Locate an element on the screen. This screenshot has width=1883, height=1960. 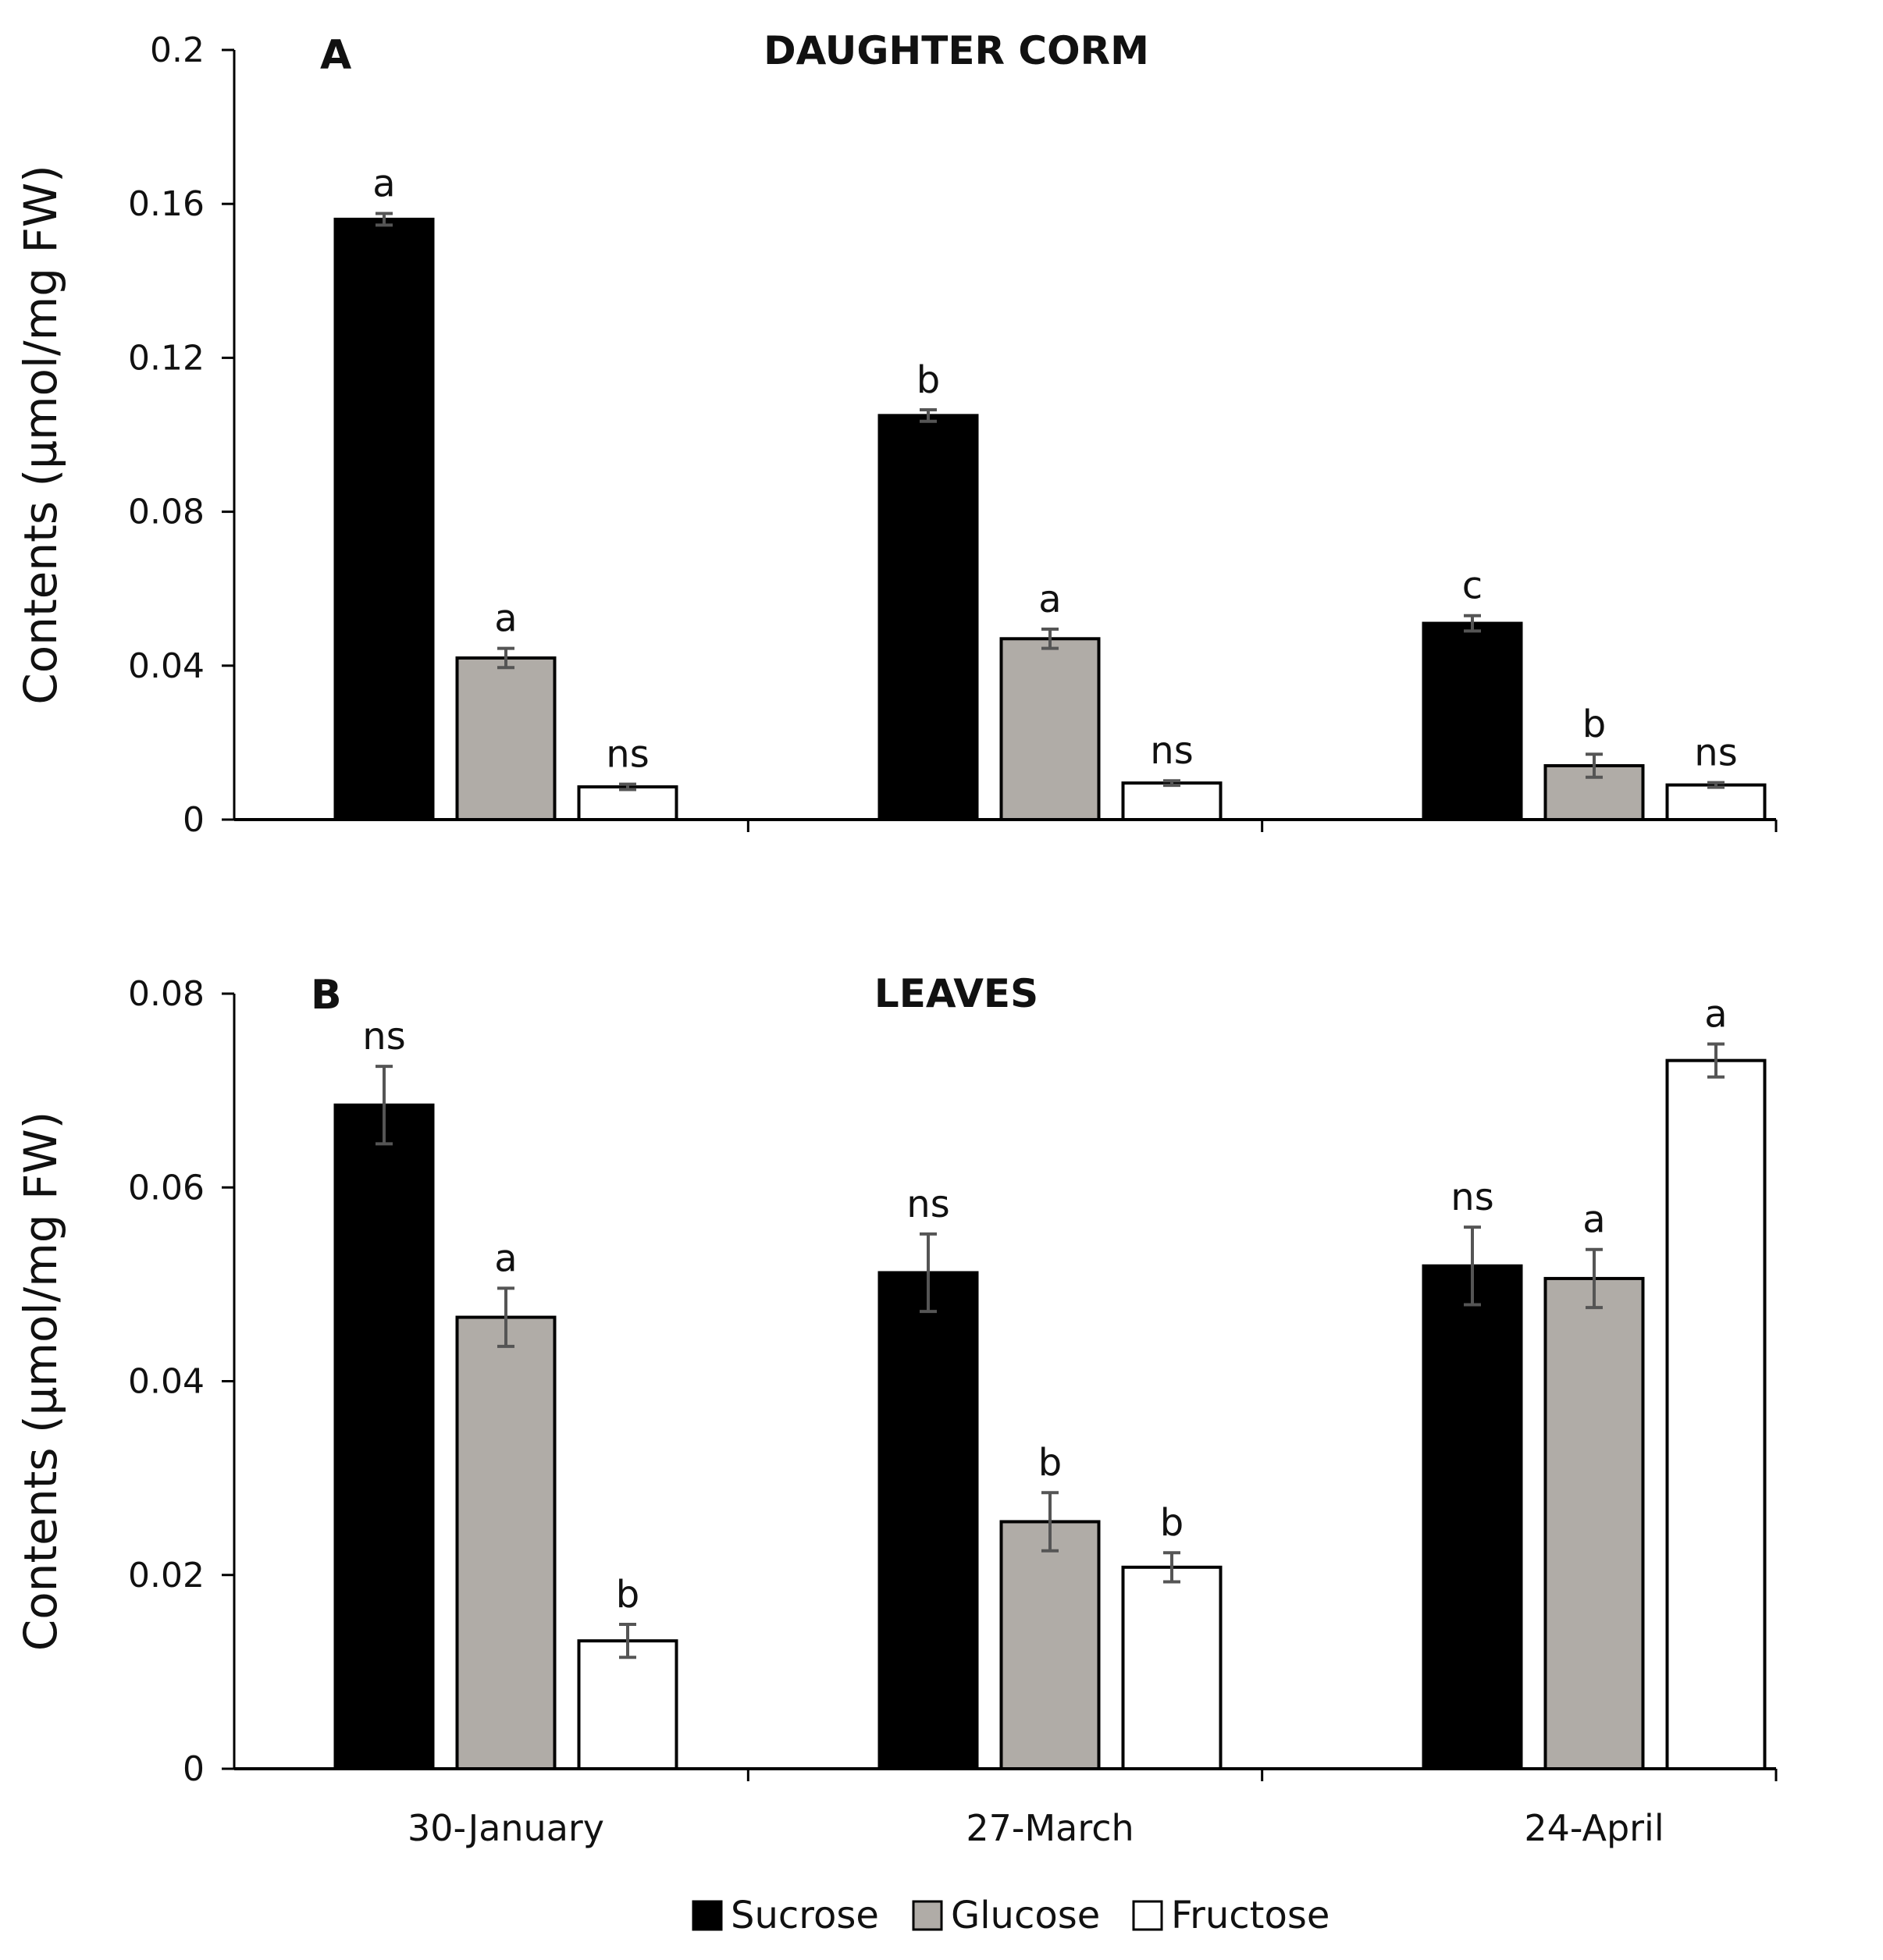
x-tick-label: 30-January is located at coordinates (506, 1828).